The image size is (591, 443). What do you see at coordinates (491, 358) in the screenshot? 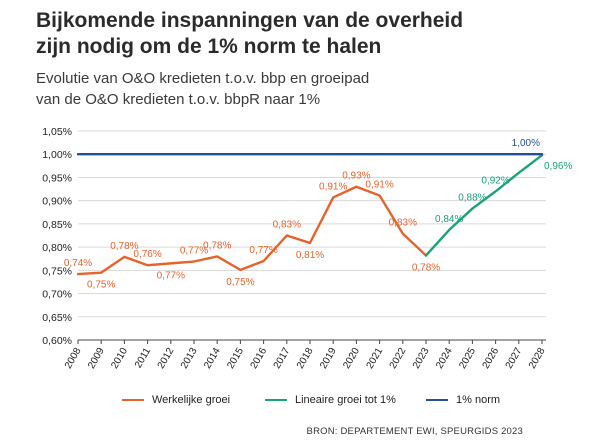
I see `x-tick-label: 2026` at bounding box center [491, 358].